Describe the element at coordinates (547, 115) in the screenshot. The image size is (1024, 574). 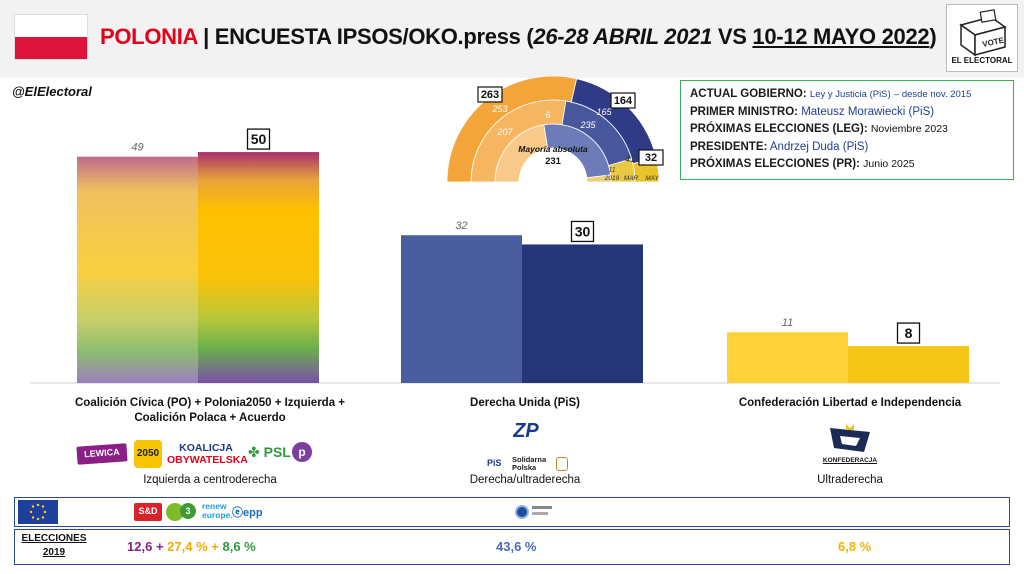
I see `seat-label-pis-small: 6` at that location.